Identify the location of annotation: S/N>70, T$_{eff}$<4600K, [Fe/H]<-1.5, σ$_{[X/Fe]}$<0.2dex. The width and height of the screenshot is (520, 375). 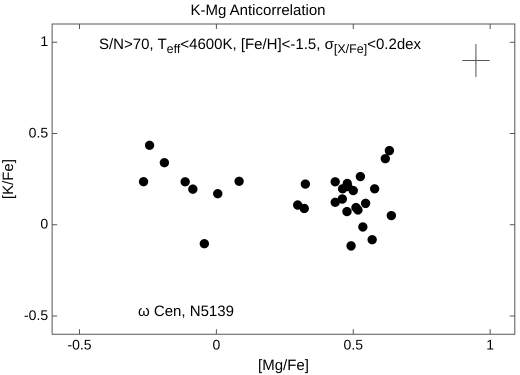
(260, 46).